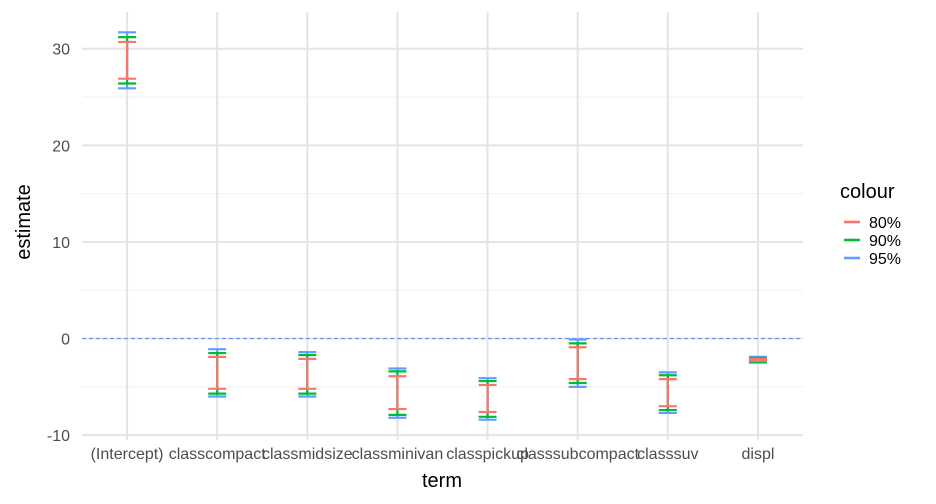 The width and height of the screenshot is (936, 504). What do you see at coordinates (61, 243) in the screenshot?
I see `y-tick-label: 10` at bounding box center [61, 243].